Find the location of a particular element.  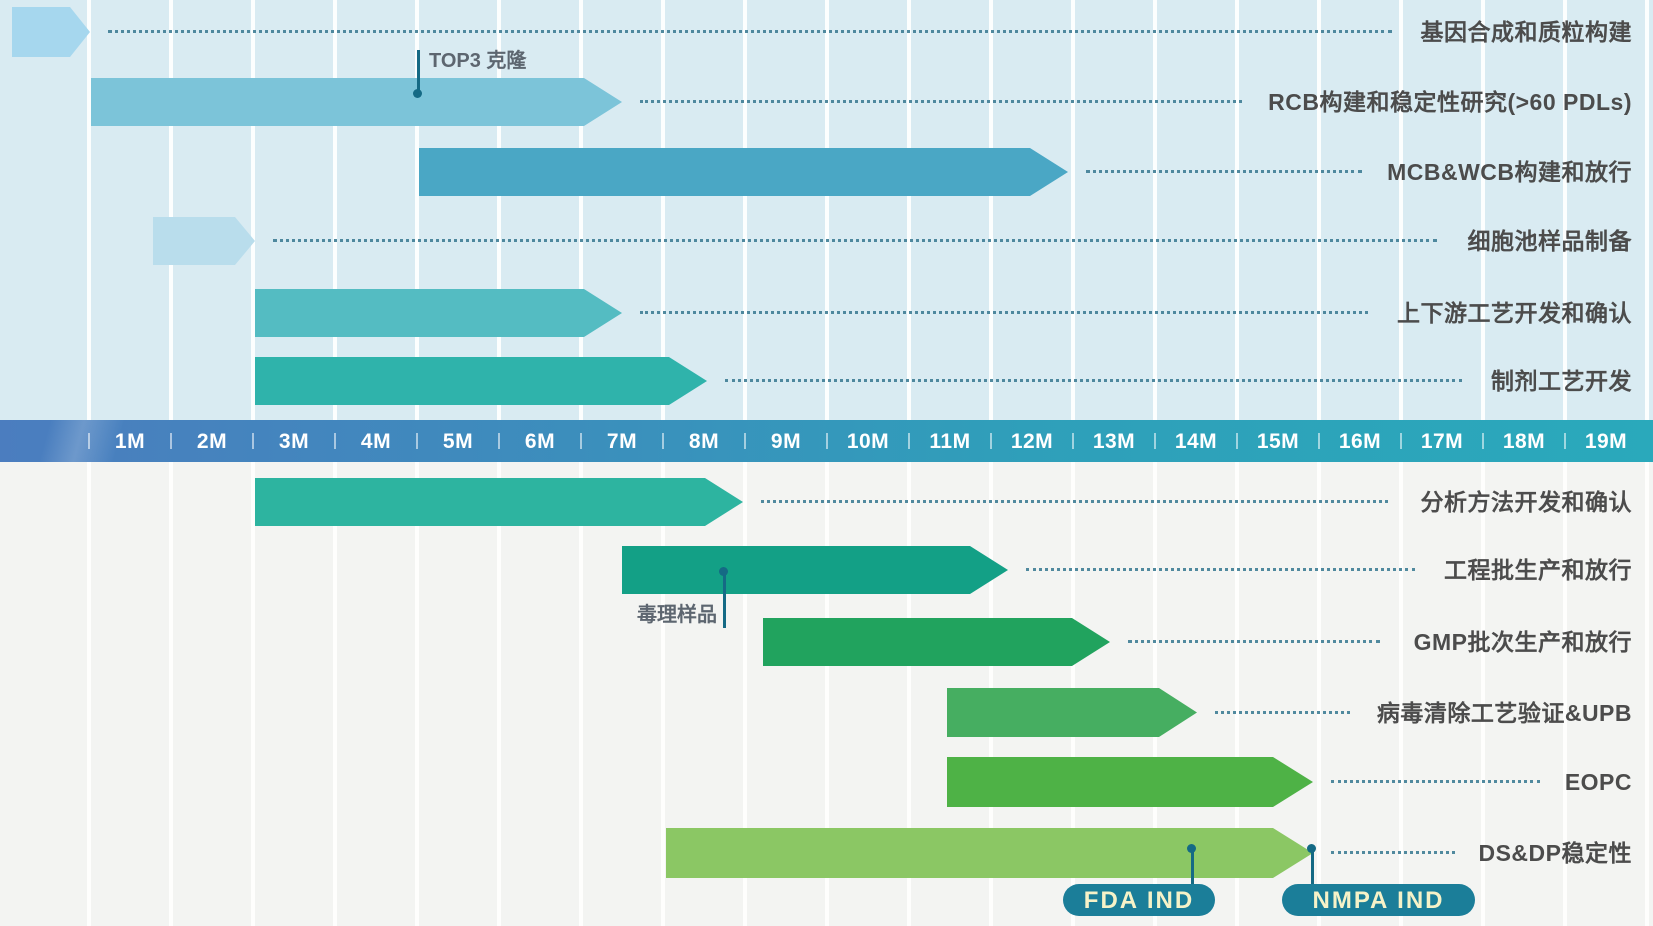

axis-month-label: 4M is located at coordinates (376, 441).